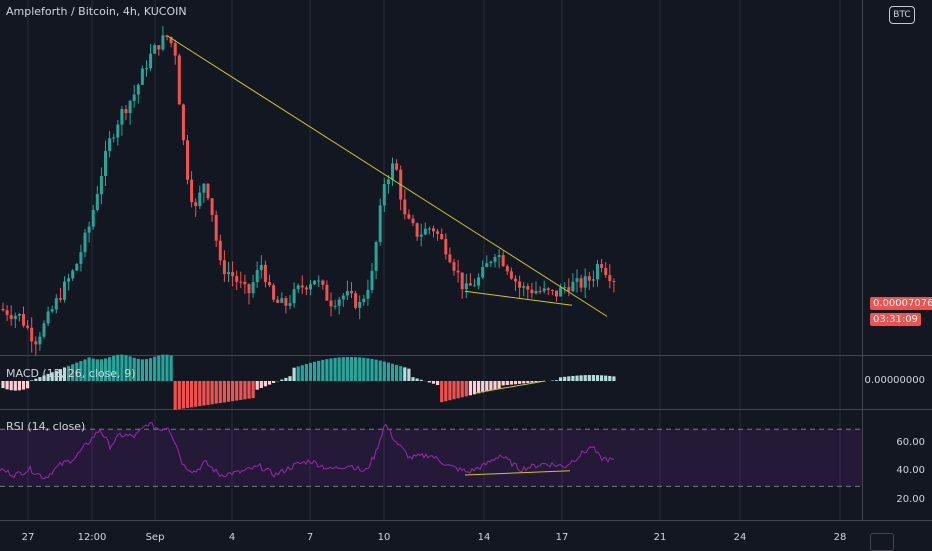 This screenshot has height=551, width=932. Describe the element at coordinates (96, 11) in the screenshot. I see `symbol-legend: Ampleforth / Bitcoin, 4h, KUCOIN` at that location.